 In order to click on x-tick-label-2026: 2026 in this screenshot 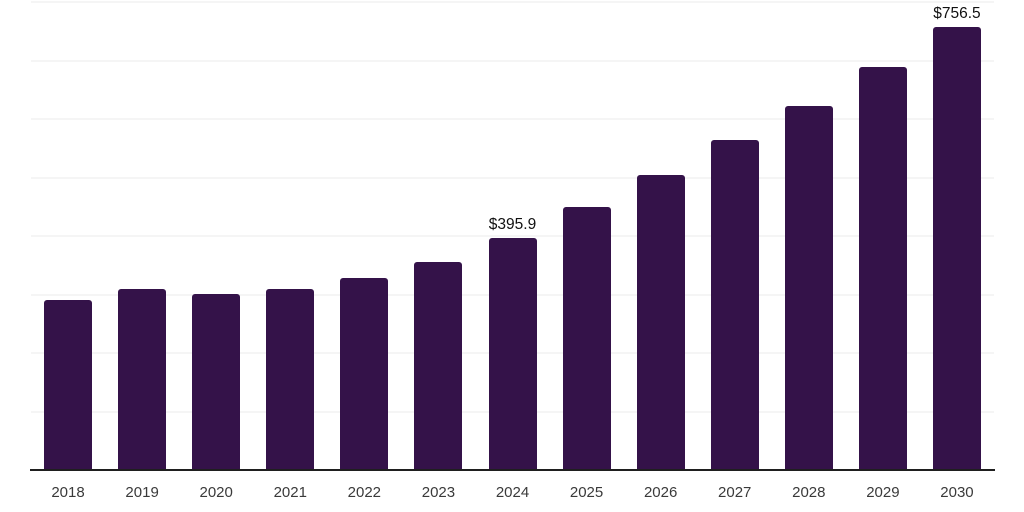, I will do `click(660, 492)`.